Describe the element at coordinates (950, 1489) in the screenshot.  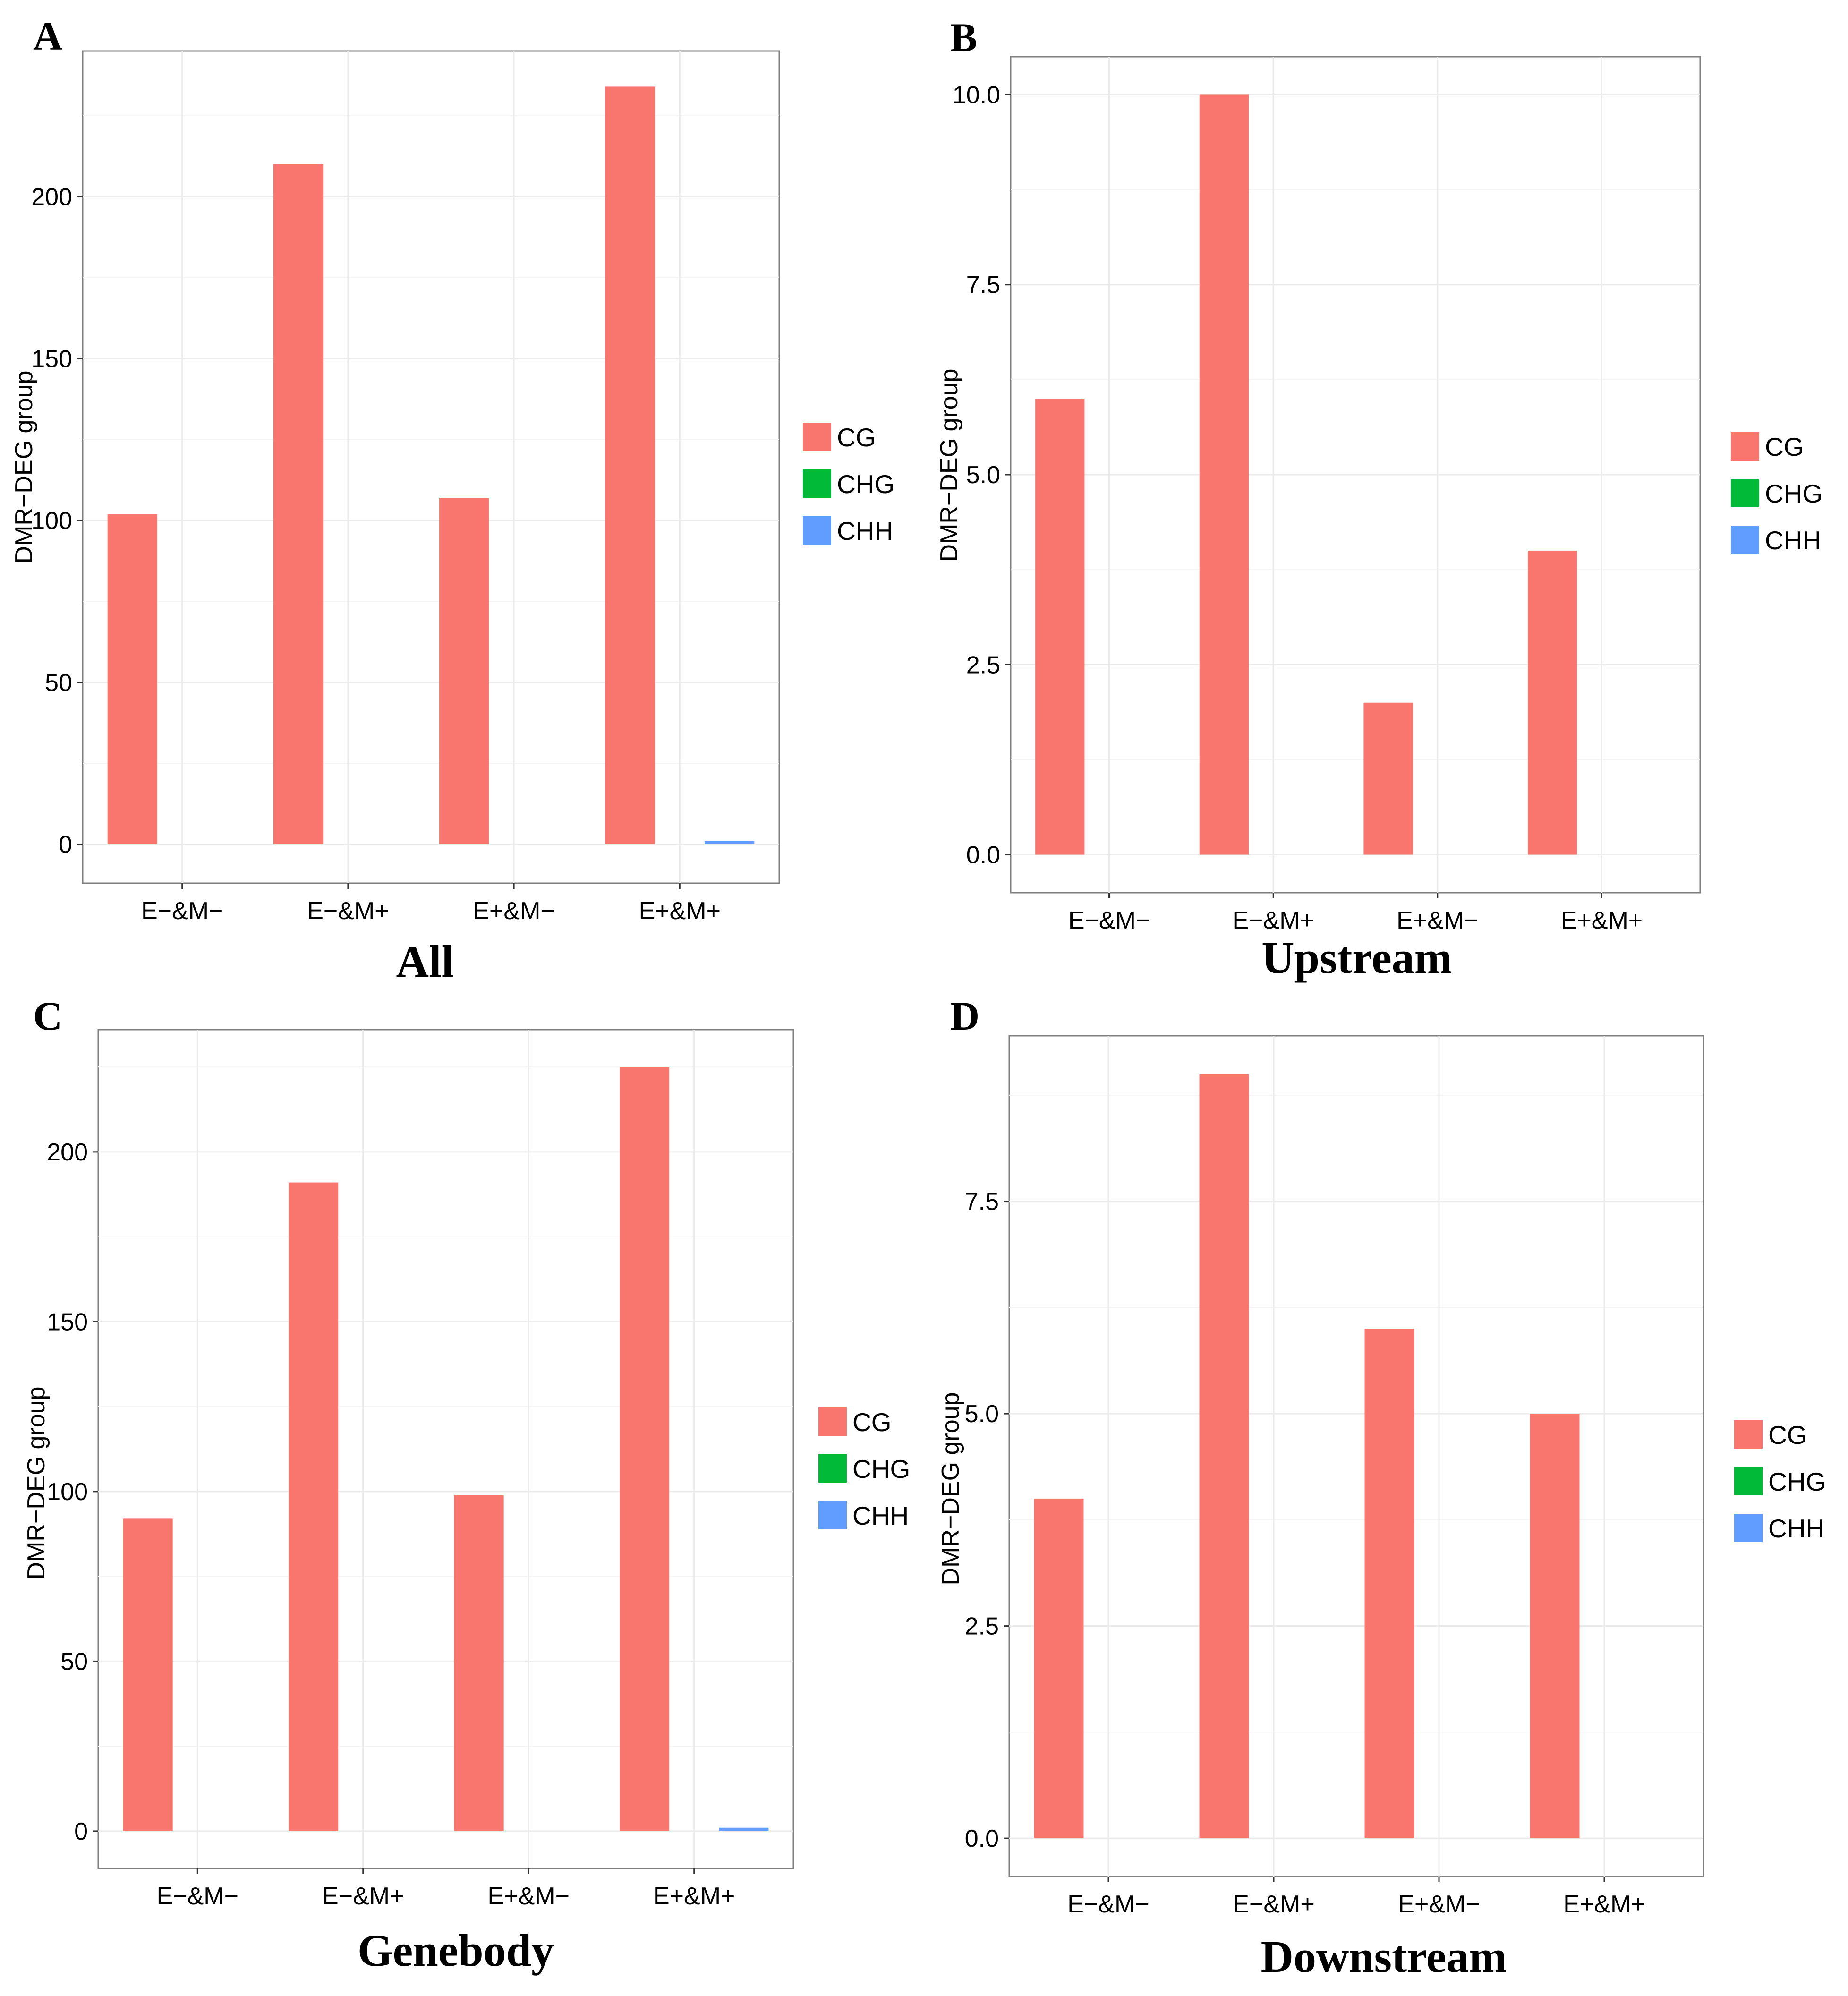
I see `panel-d-y-axis-label: DMR−DEG group` at that location.